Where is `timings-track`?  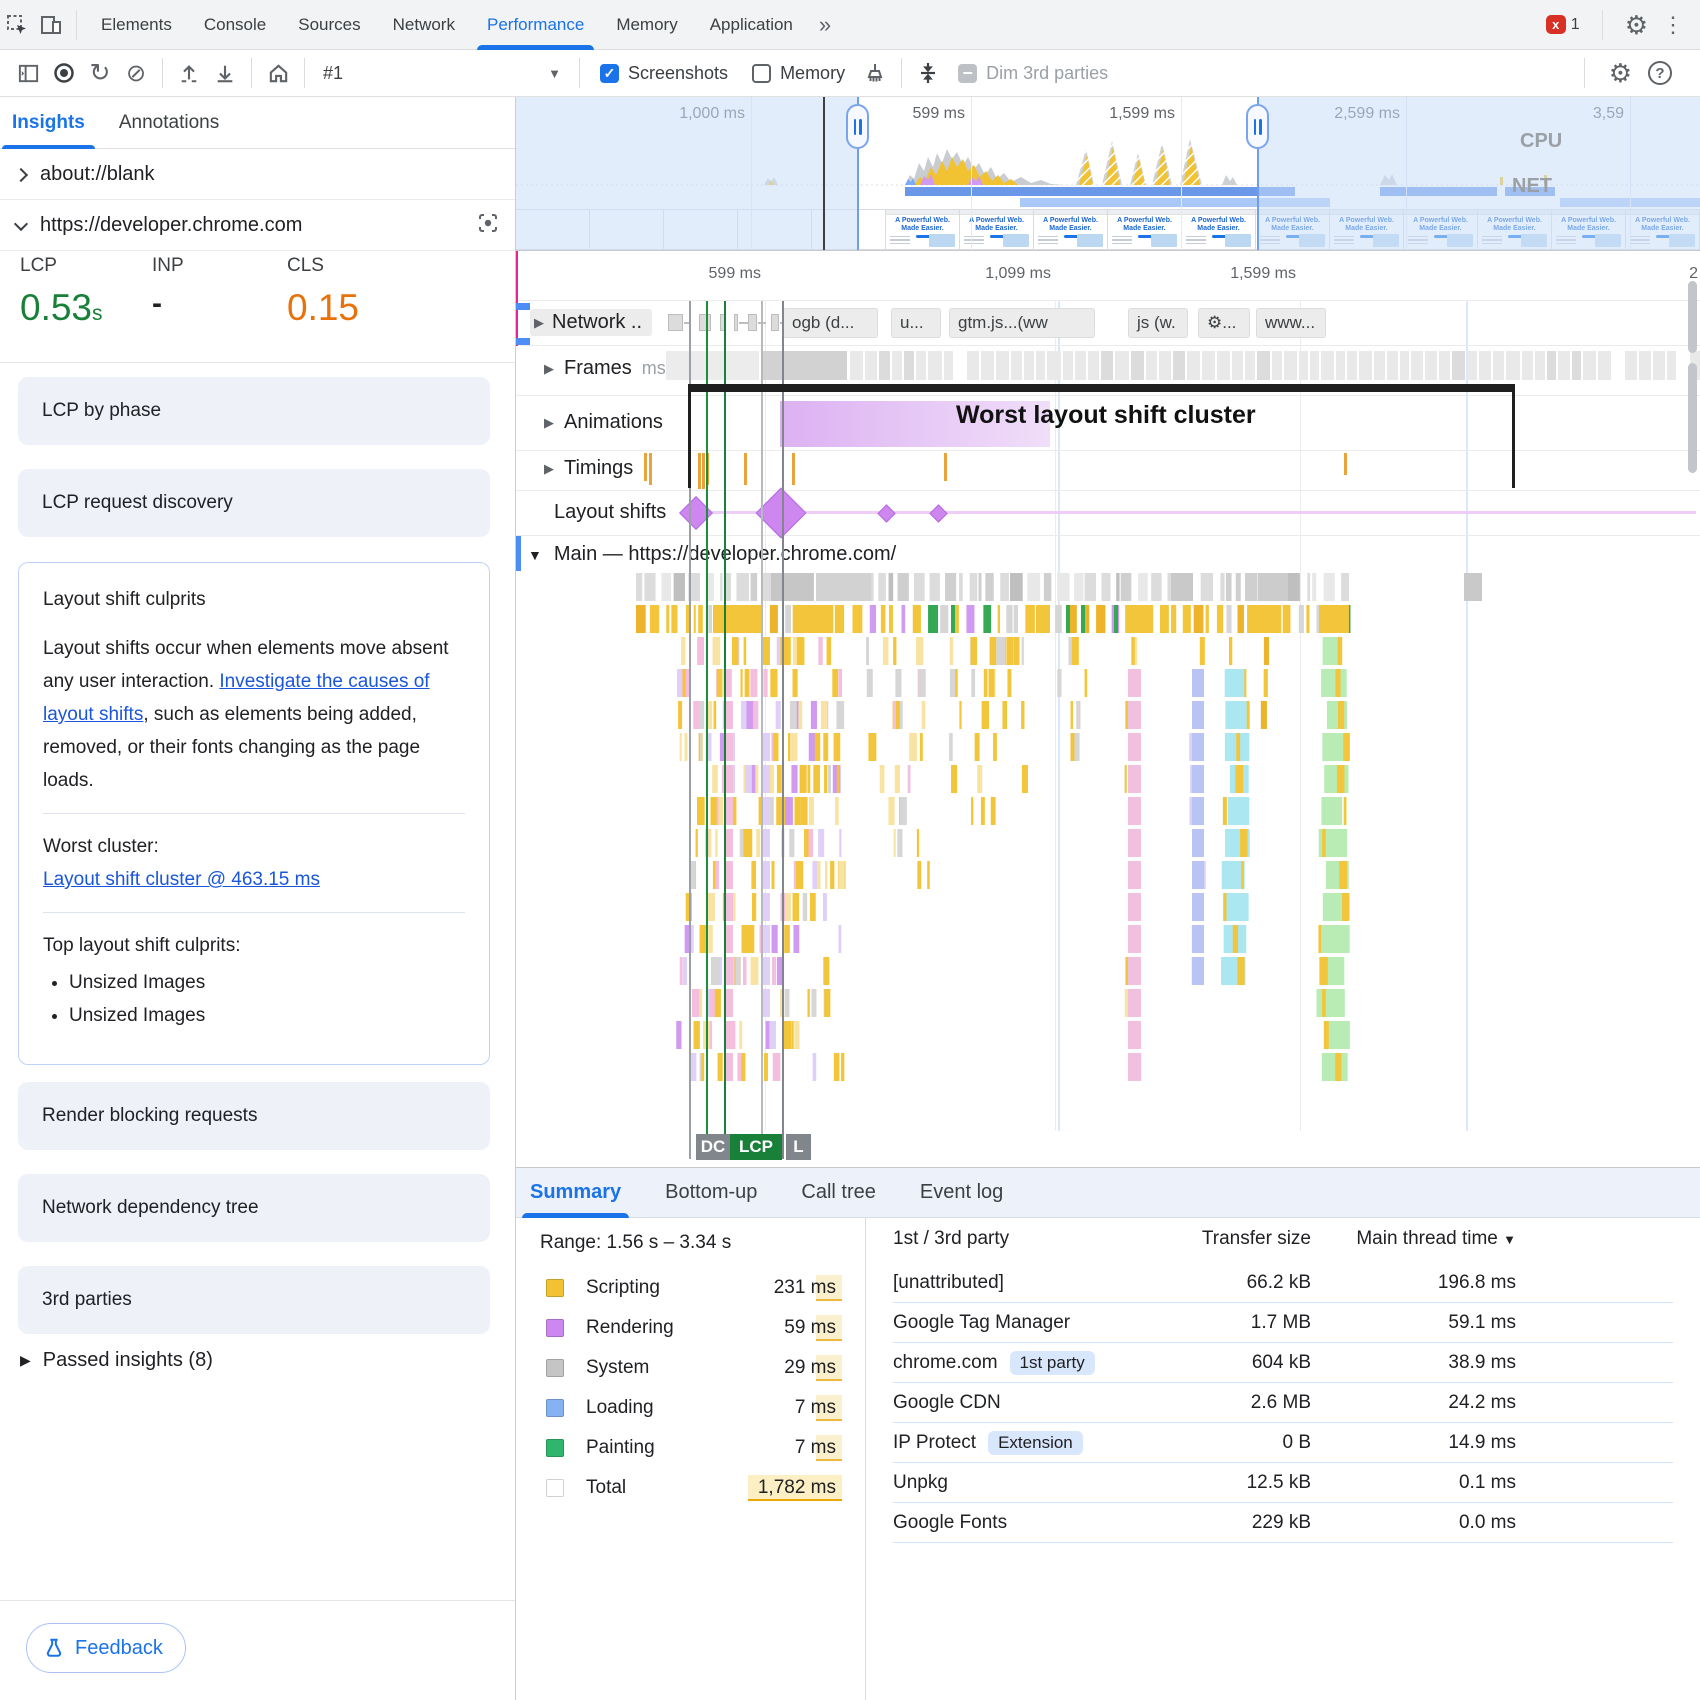 timings-track is located at coordinates (1108, 471).